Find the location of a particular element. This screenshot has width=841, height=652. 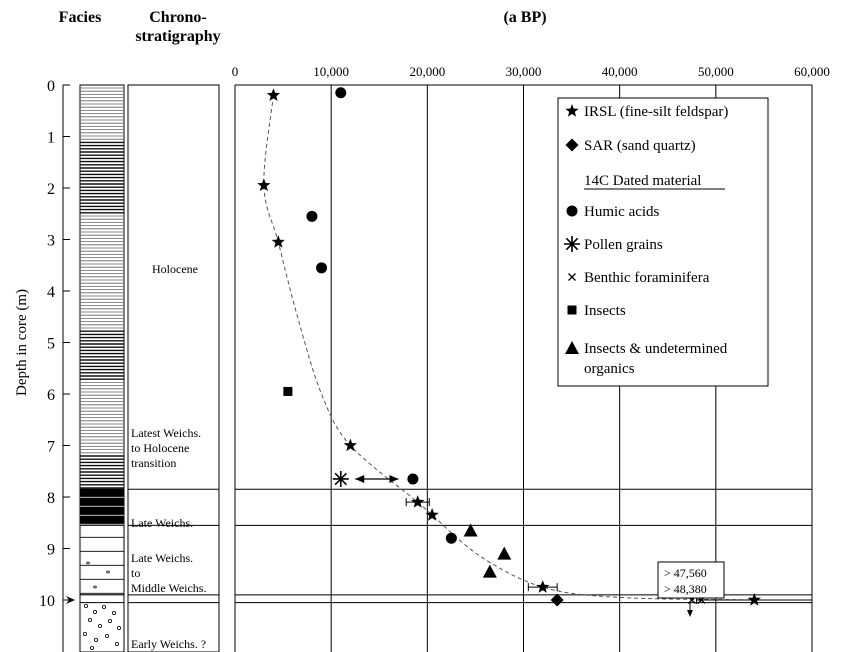

y-tick-label: 0 is located at coordinates (51, 86).